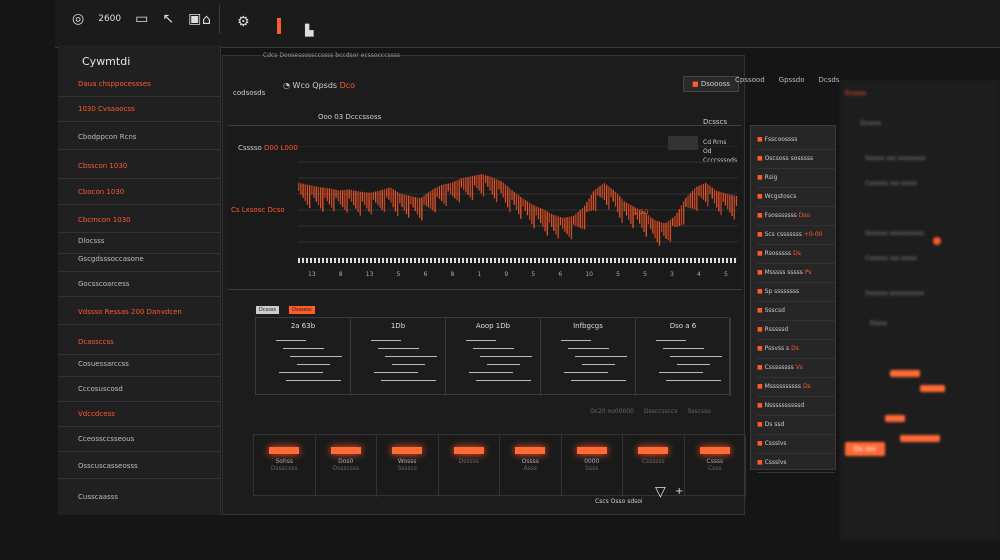  What do you see at coordinates (891, 183) in the screenshot?
I see `setting-line: Cssssss sss sssss` at bounding box center [891, 183].